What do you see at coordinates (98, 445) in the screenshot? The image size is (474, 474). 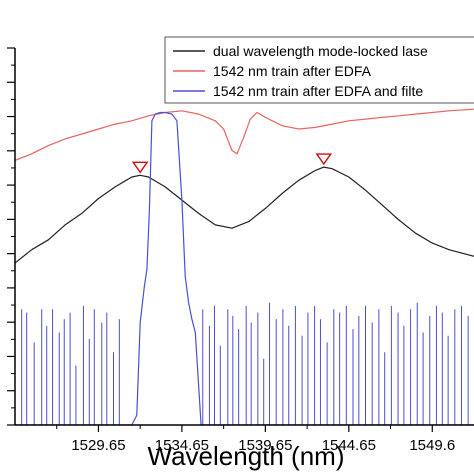 I see `x-tick-label: 1529.65` at bounding box center [98, 445].